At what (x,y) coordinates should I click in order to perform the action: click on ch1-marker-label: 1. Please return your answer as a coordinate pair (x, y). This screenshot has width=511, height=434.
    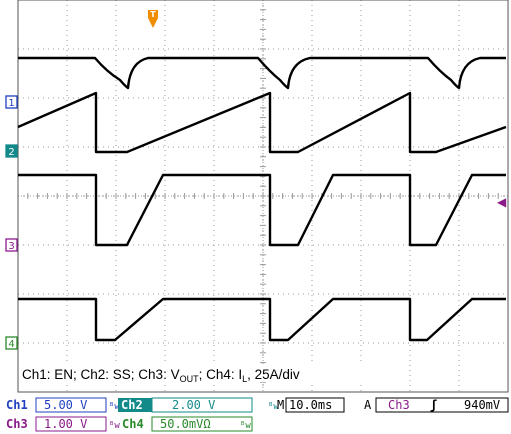
    Looking at the image, I should click on (11, 103).